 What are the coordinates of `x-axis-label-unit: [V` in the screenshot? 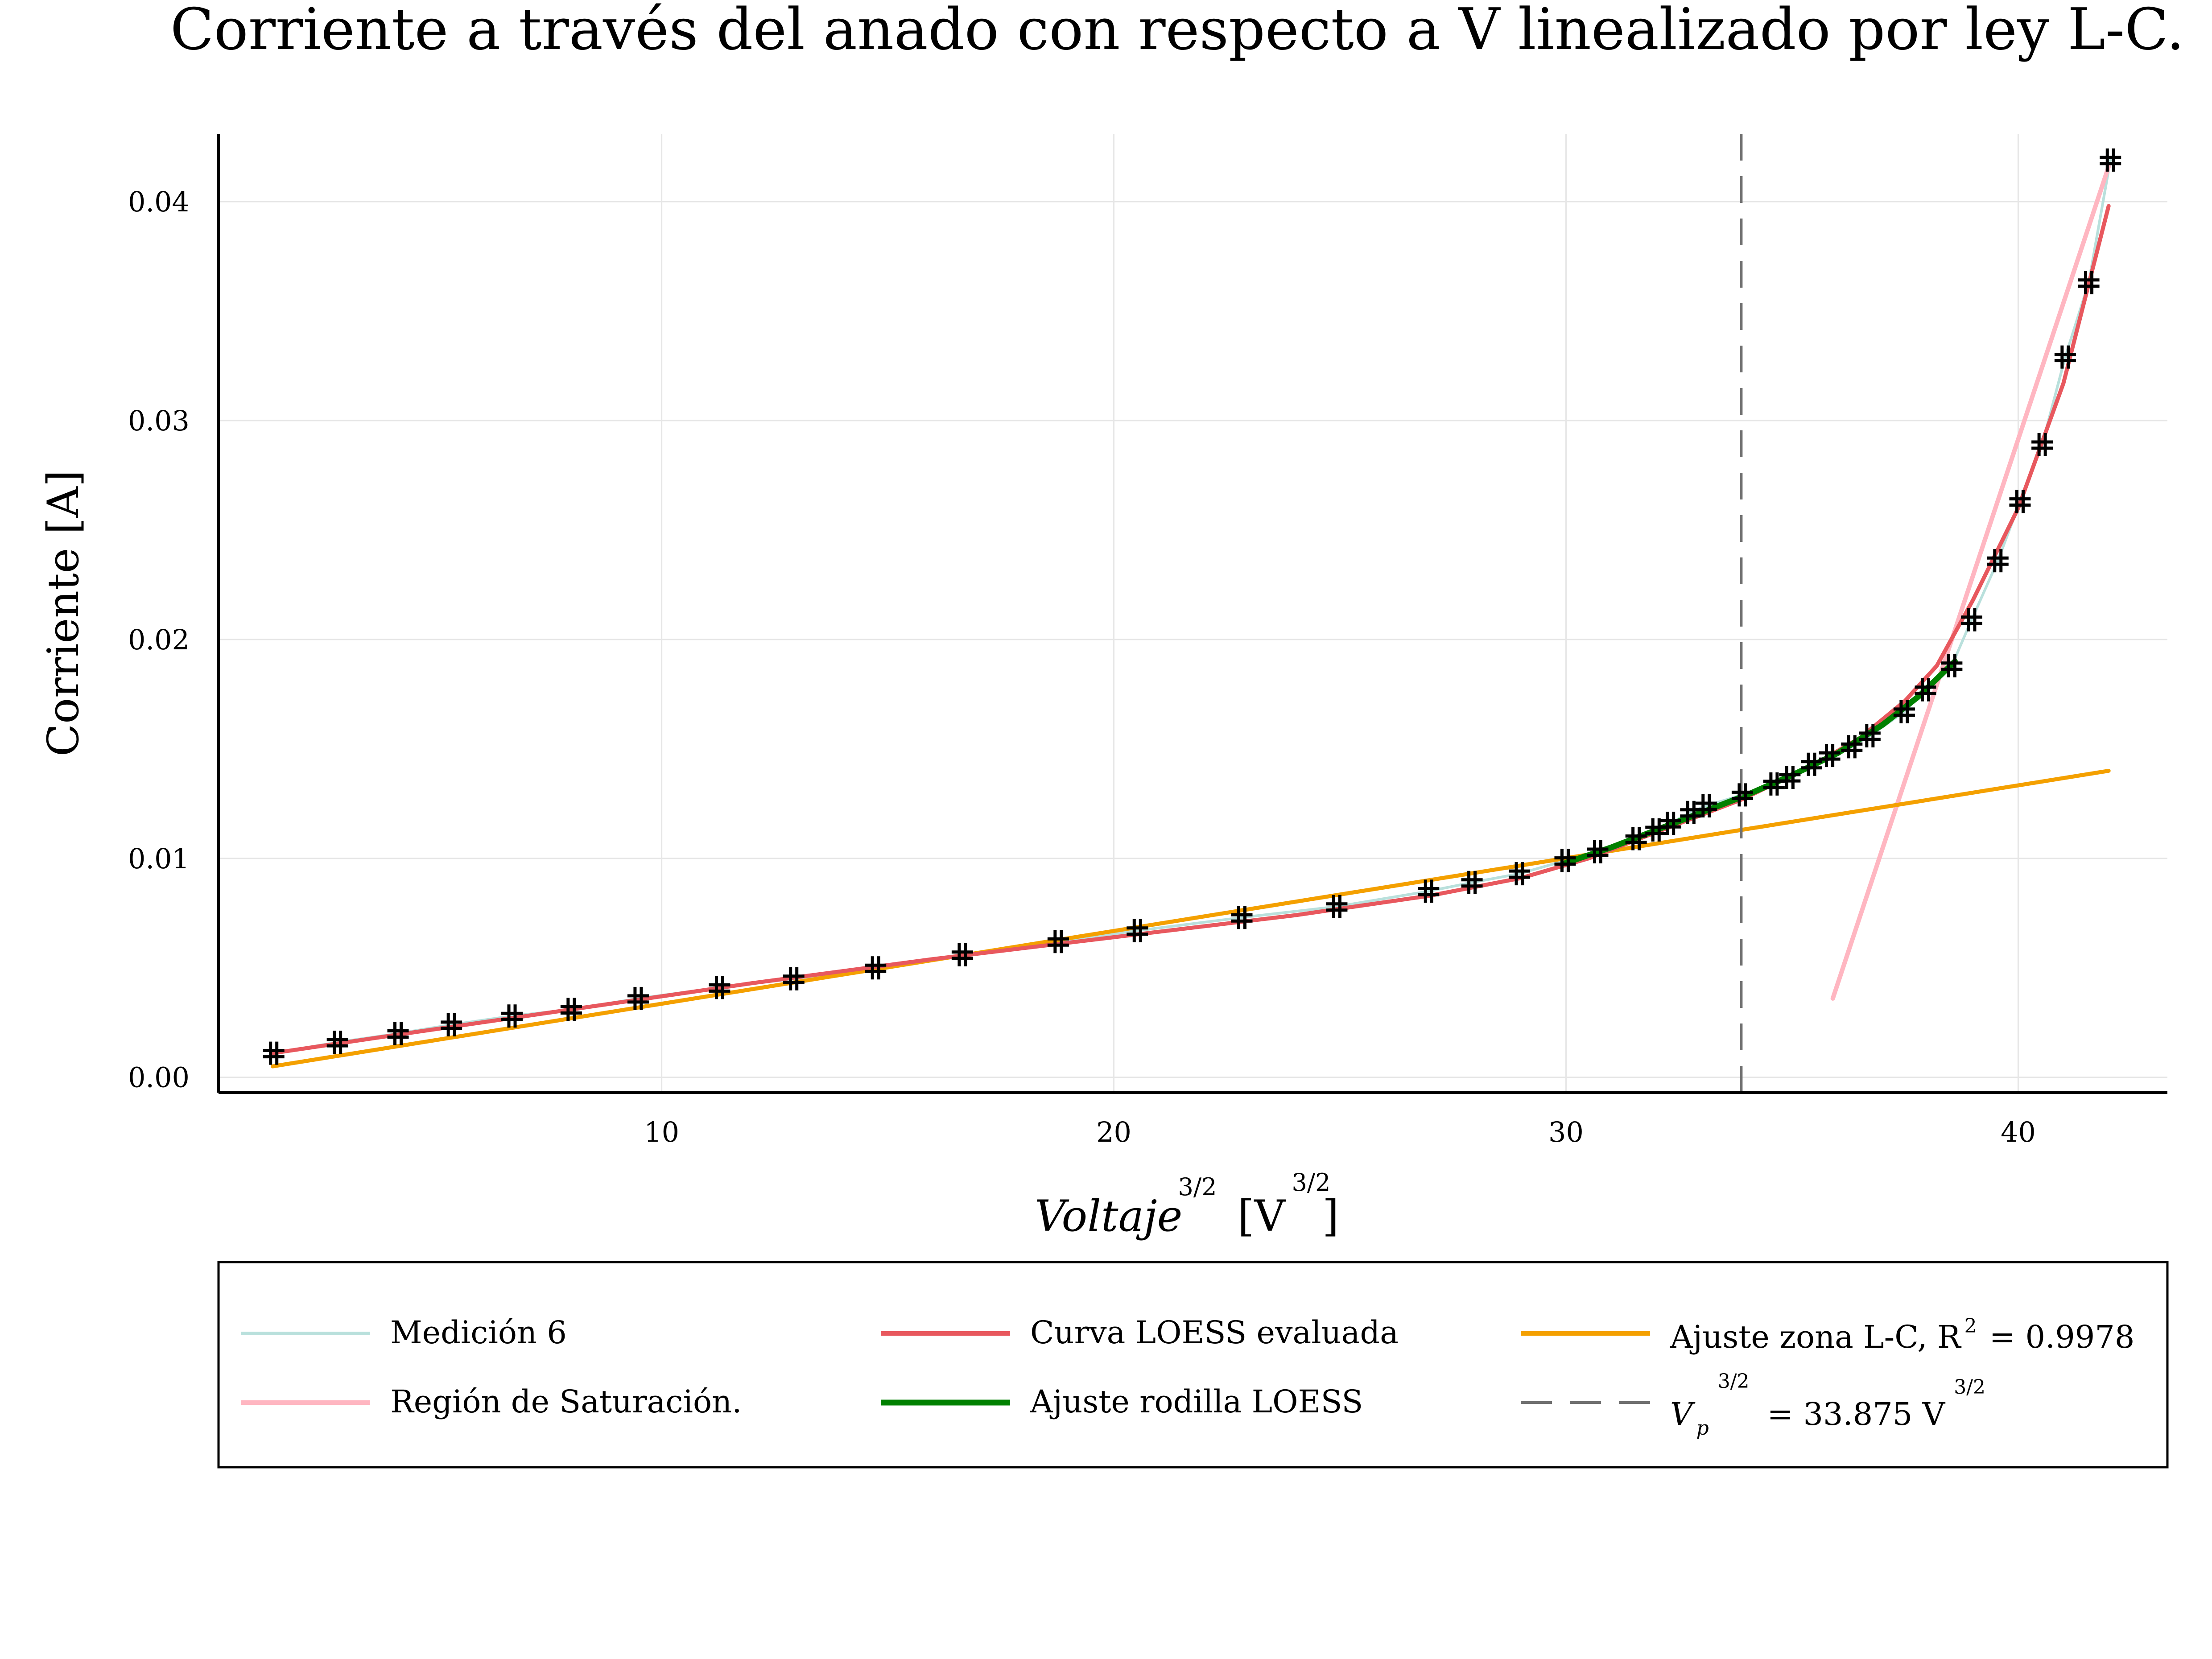 It's located at (1262, 1216).